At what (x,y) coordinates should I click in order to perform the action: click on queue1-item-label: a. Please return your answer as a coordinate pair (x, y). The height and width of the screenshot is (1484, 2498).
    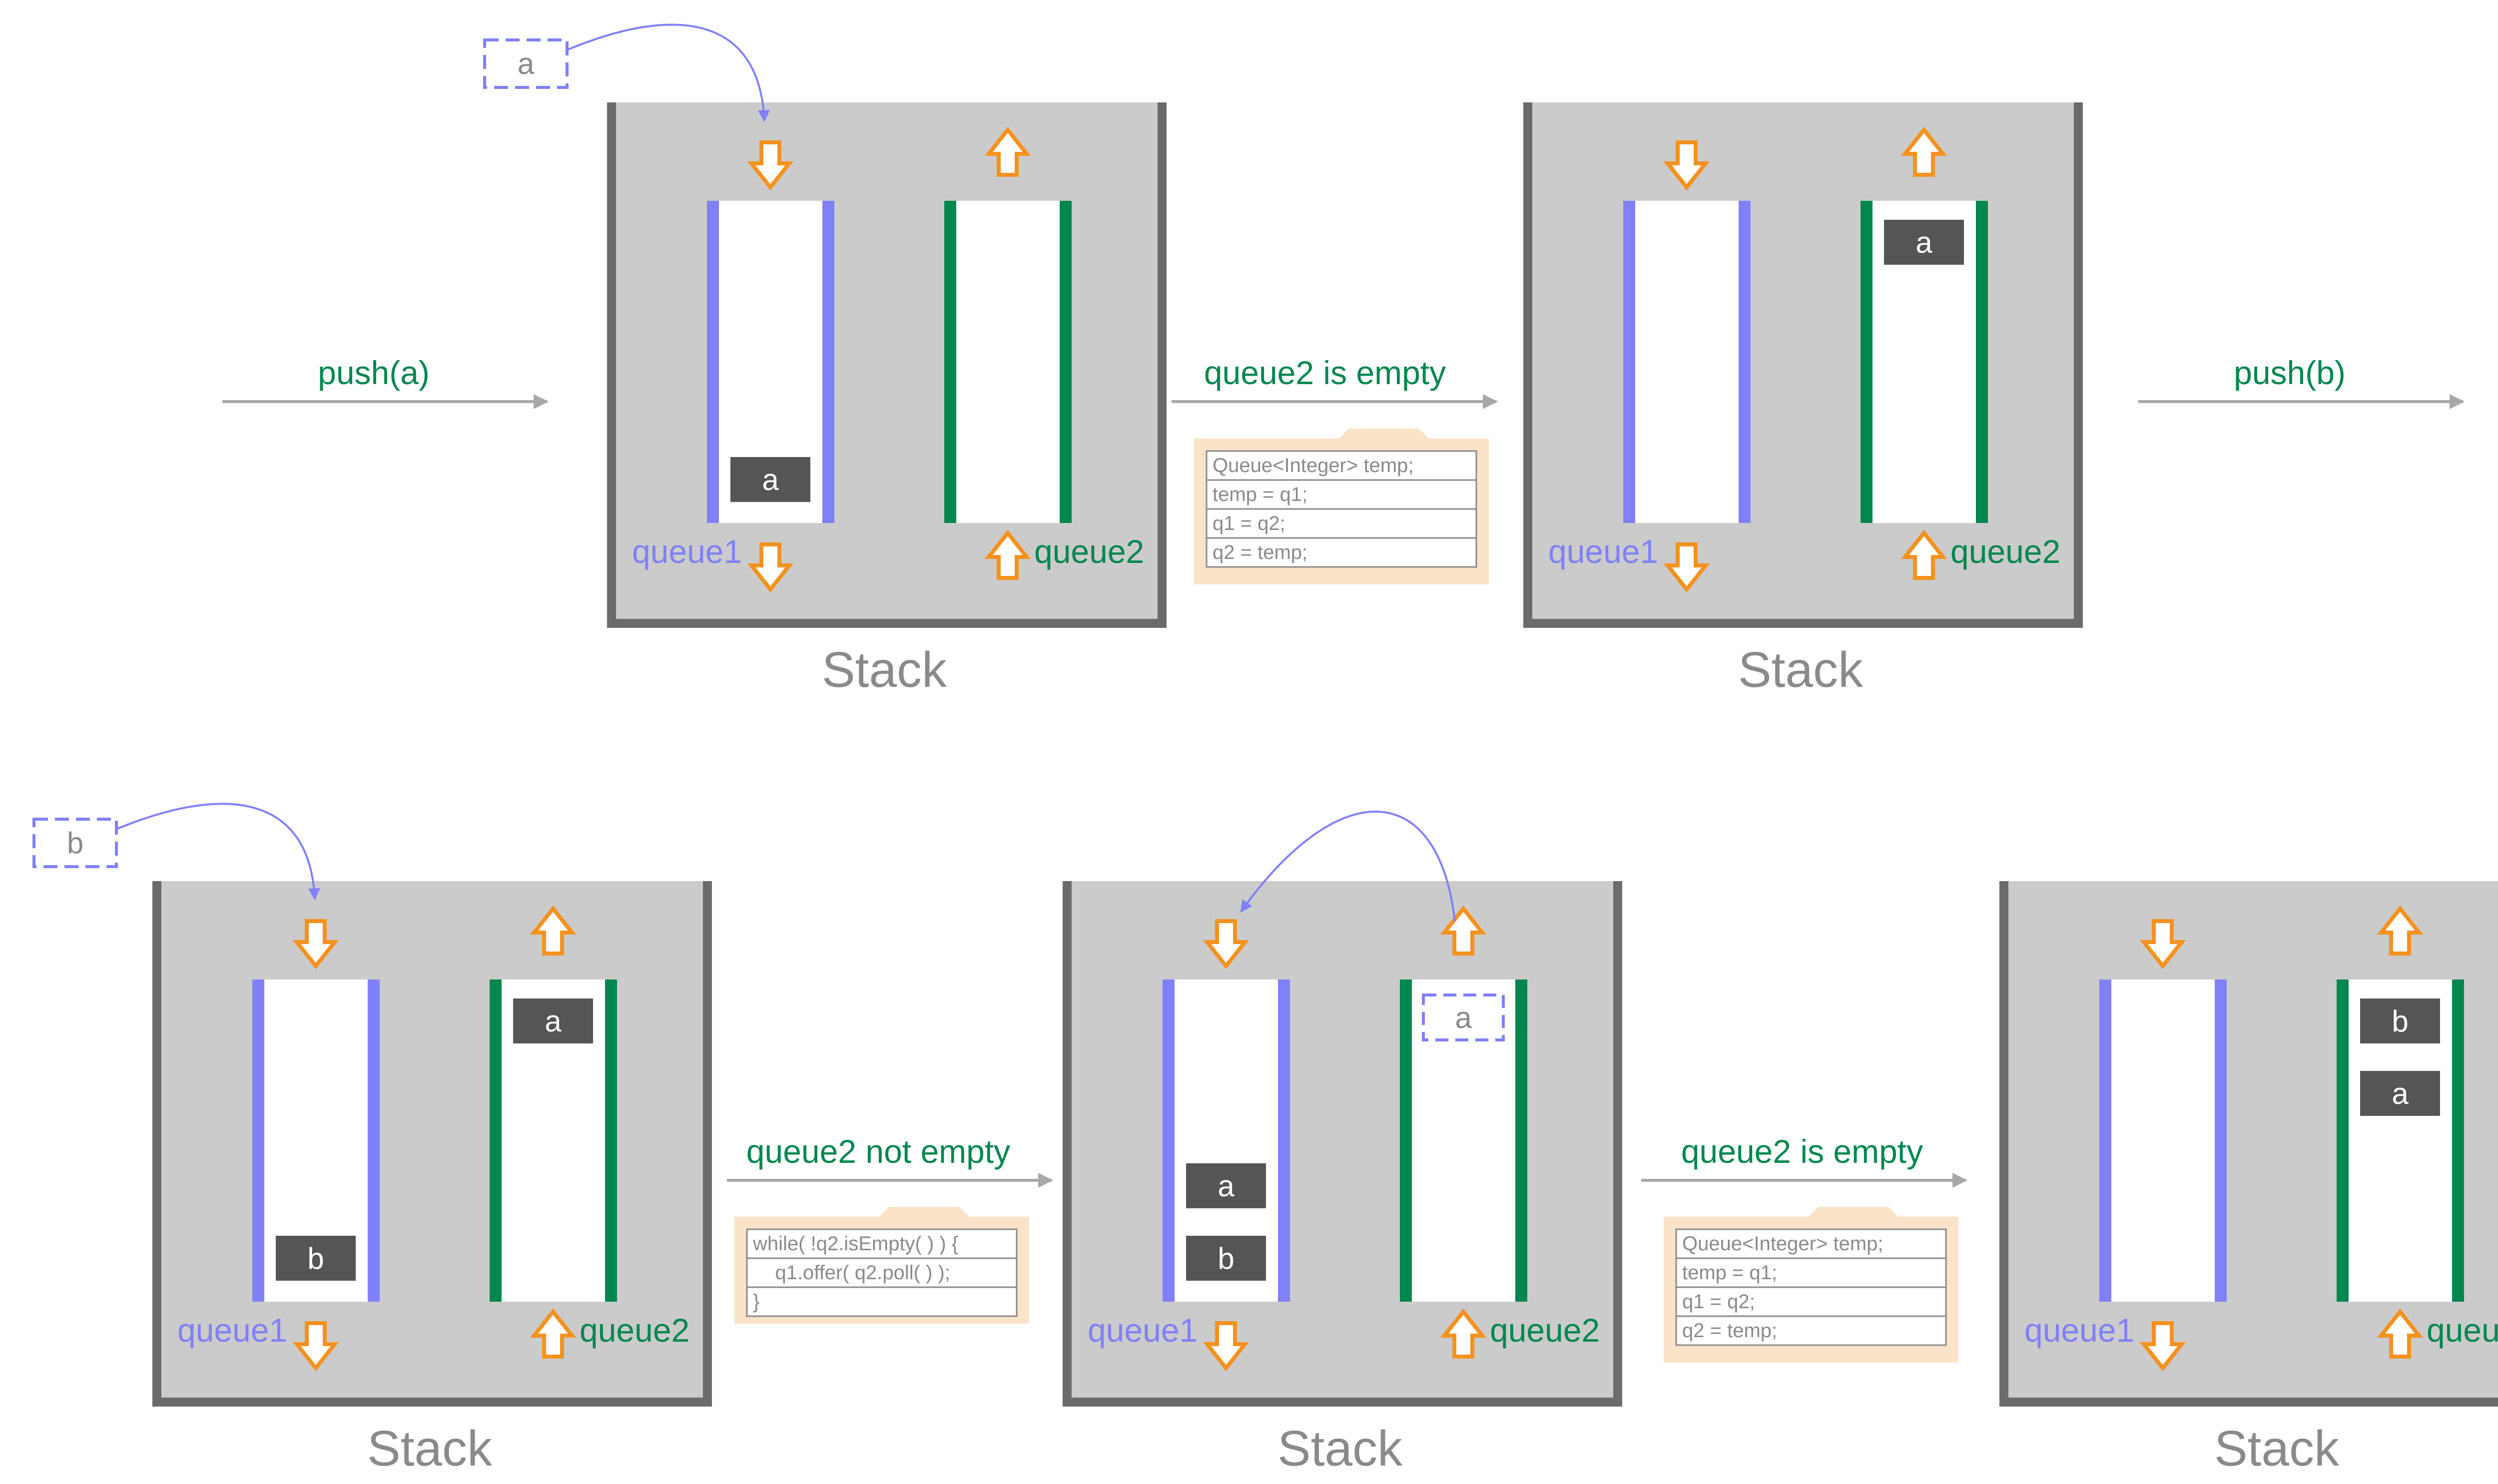
    Looking at the image, I should click on (770, 480).